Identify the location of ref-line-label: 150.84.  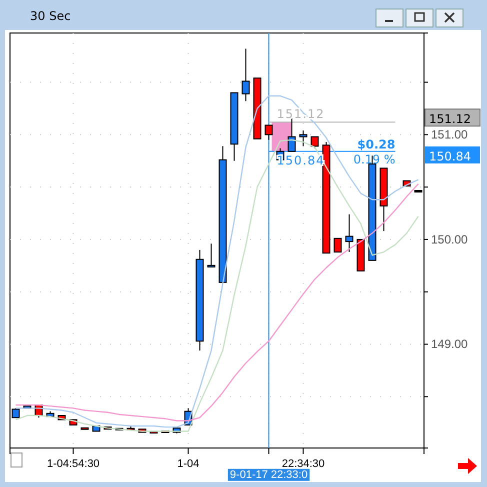
(300, 160).